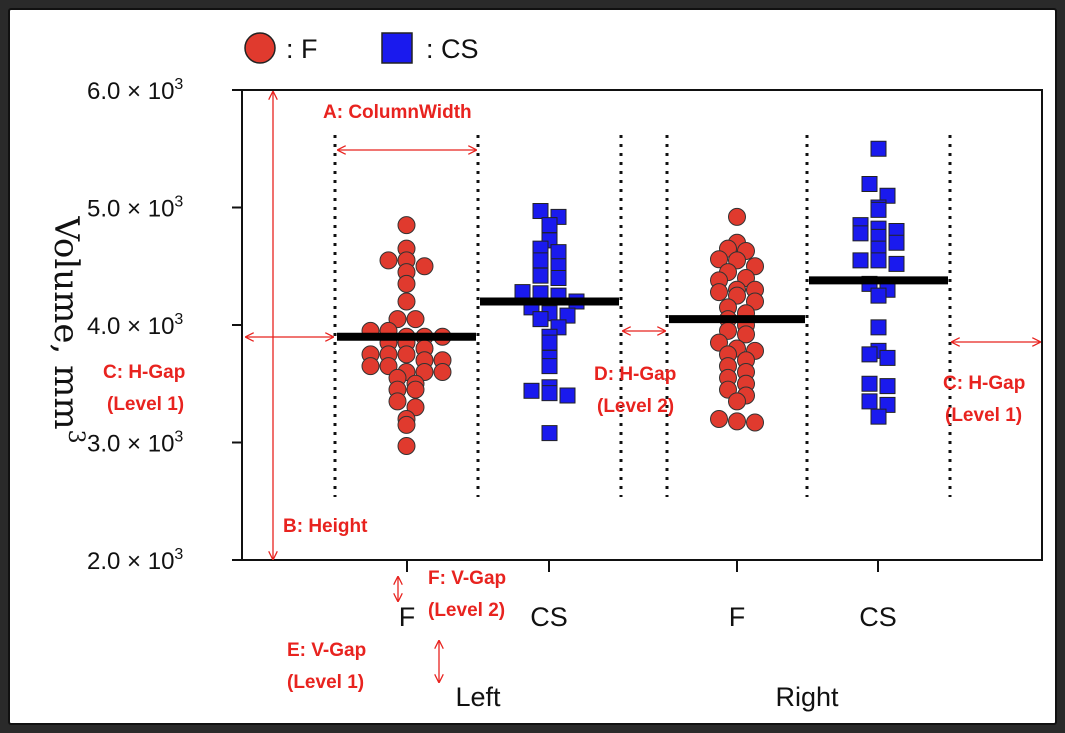 Image resolution: width=1065 pixels, height=733 pixels. I want to click on y-axis-label: Volume, mm3, so click(67, 329).